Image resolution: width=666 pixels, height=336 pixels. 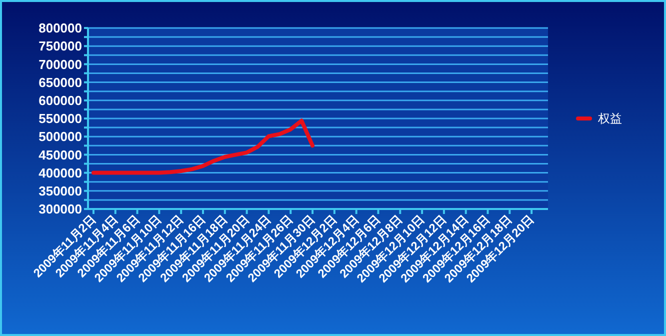 What do you see at coordinates (60, 136) in the screenshot?
I see `y-tick-label: 500000` at bounding box center [60, 136].